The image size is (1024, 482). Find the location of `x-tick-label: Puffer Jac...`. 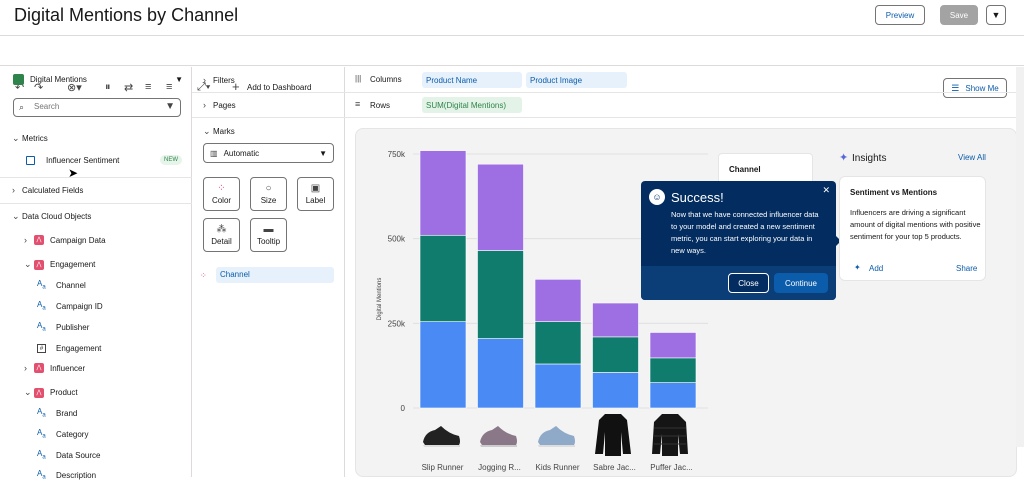

x-tick-label: Puffer Jac... is located at coordinates (671, 467).